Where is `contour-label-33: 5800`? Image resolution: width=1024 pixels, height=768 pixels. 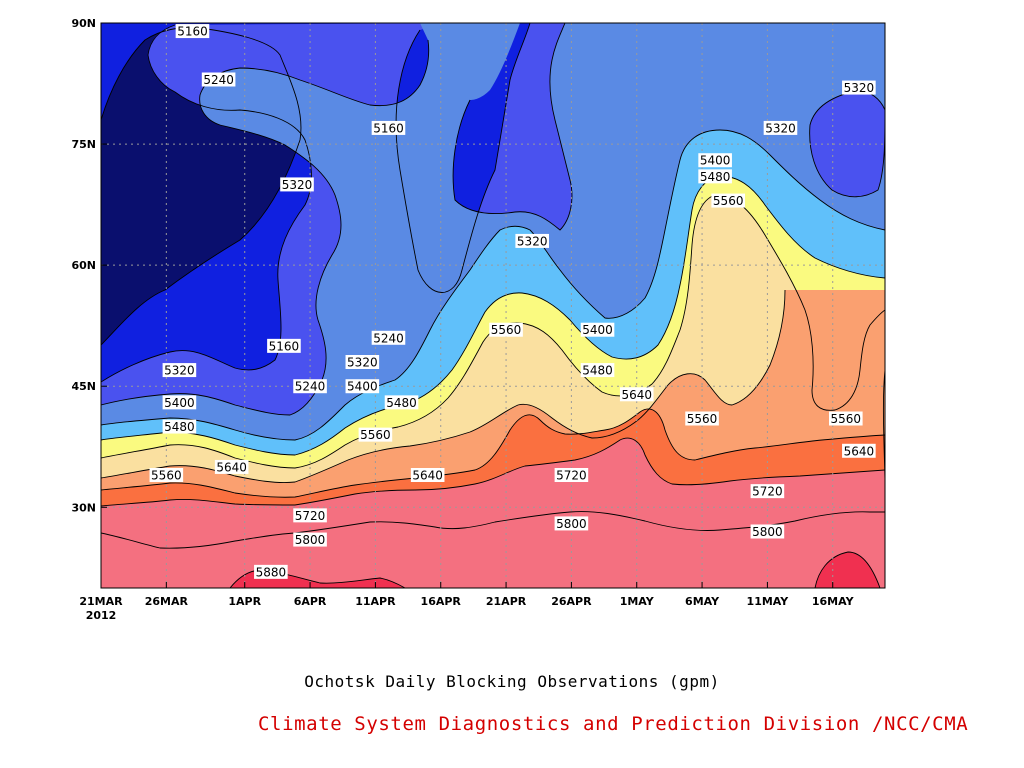 contour-label-33: 5800 is located at coordinates (310, 539).